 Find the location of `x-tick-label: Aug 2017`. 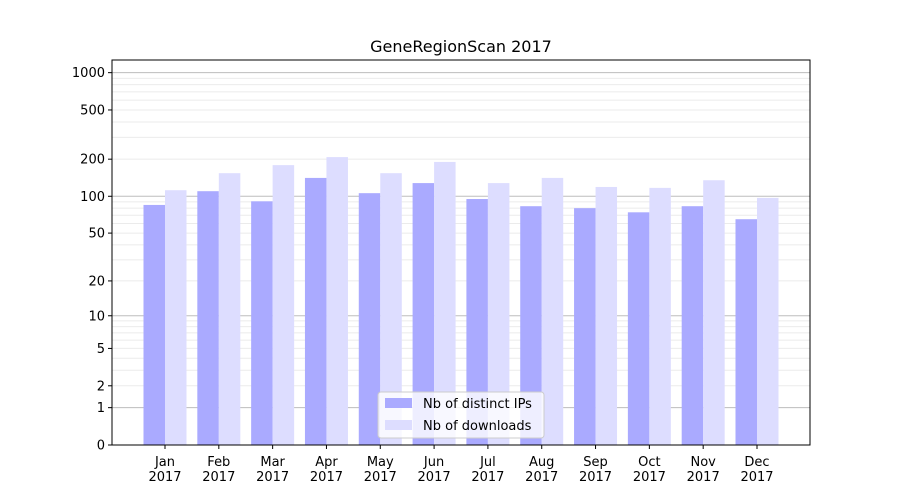

x-tick-label: Aug 2017 is located at coordinates (541, 470).